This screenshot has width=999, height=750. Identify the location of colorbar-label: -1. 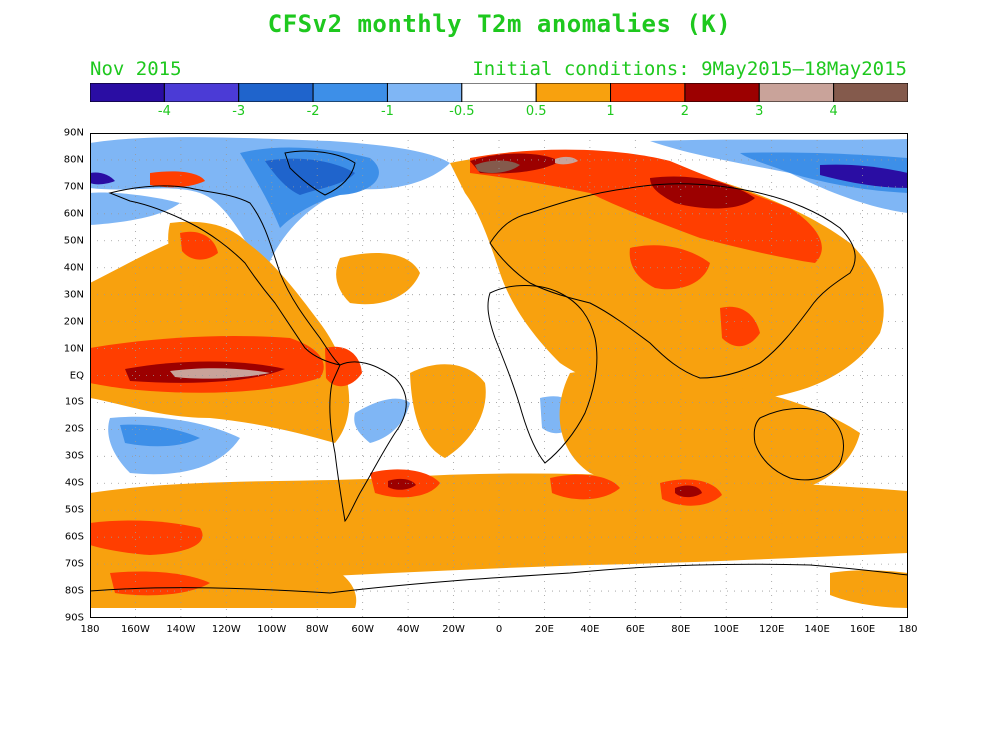
(387, 111).